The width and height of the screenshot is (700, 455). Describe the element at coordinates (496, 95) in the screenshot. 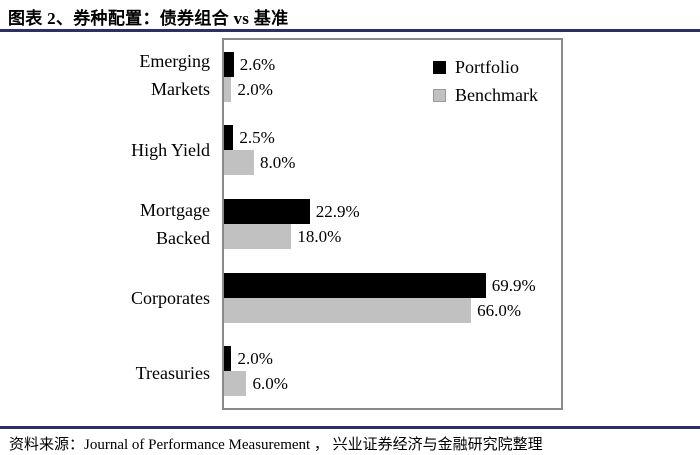

I see `legend-label: Benchmark` at that location.